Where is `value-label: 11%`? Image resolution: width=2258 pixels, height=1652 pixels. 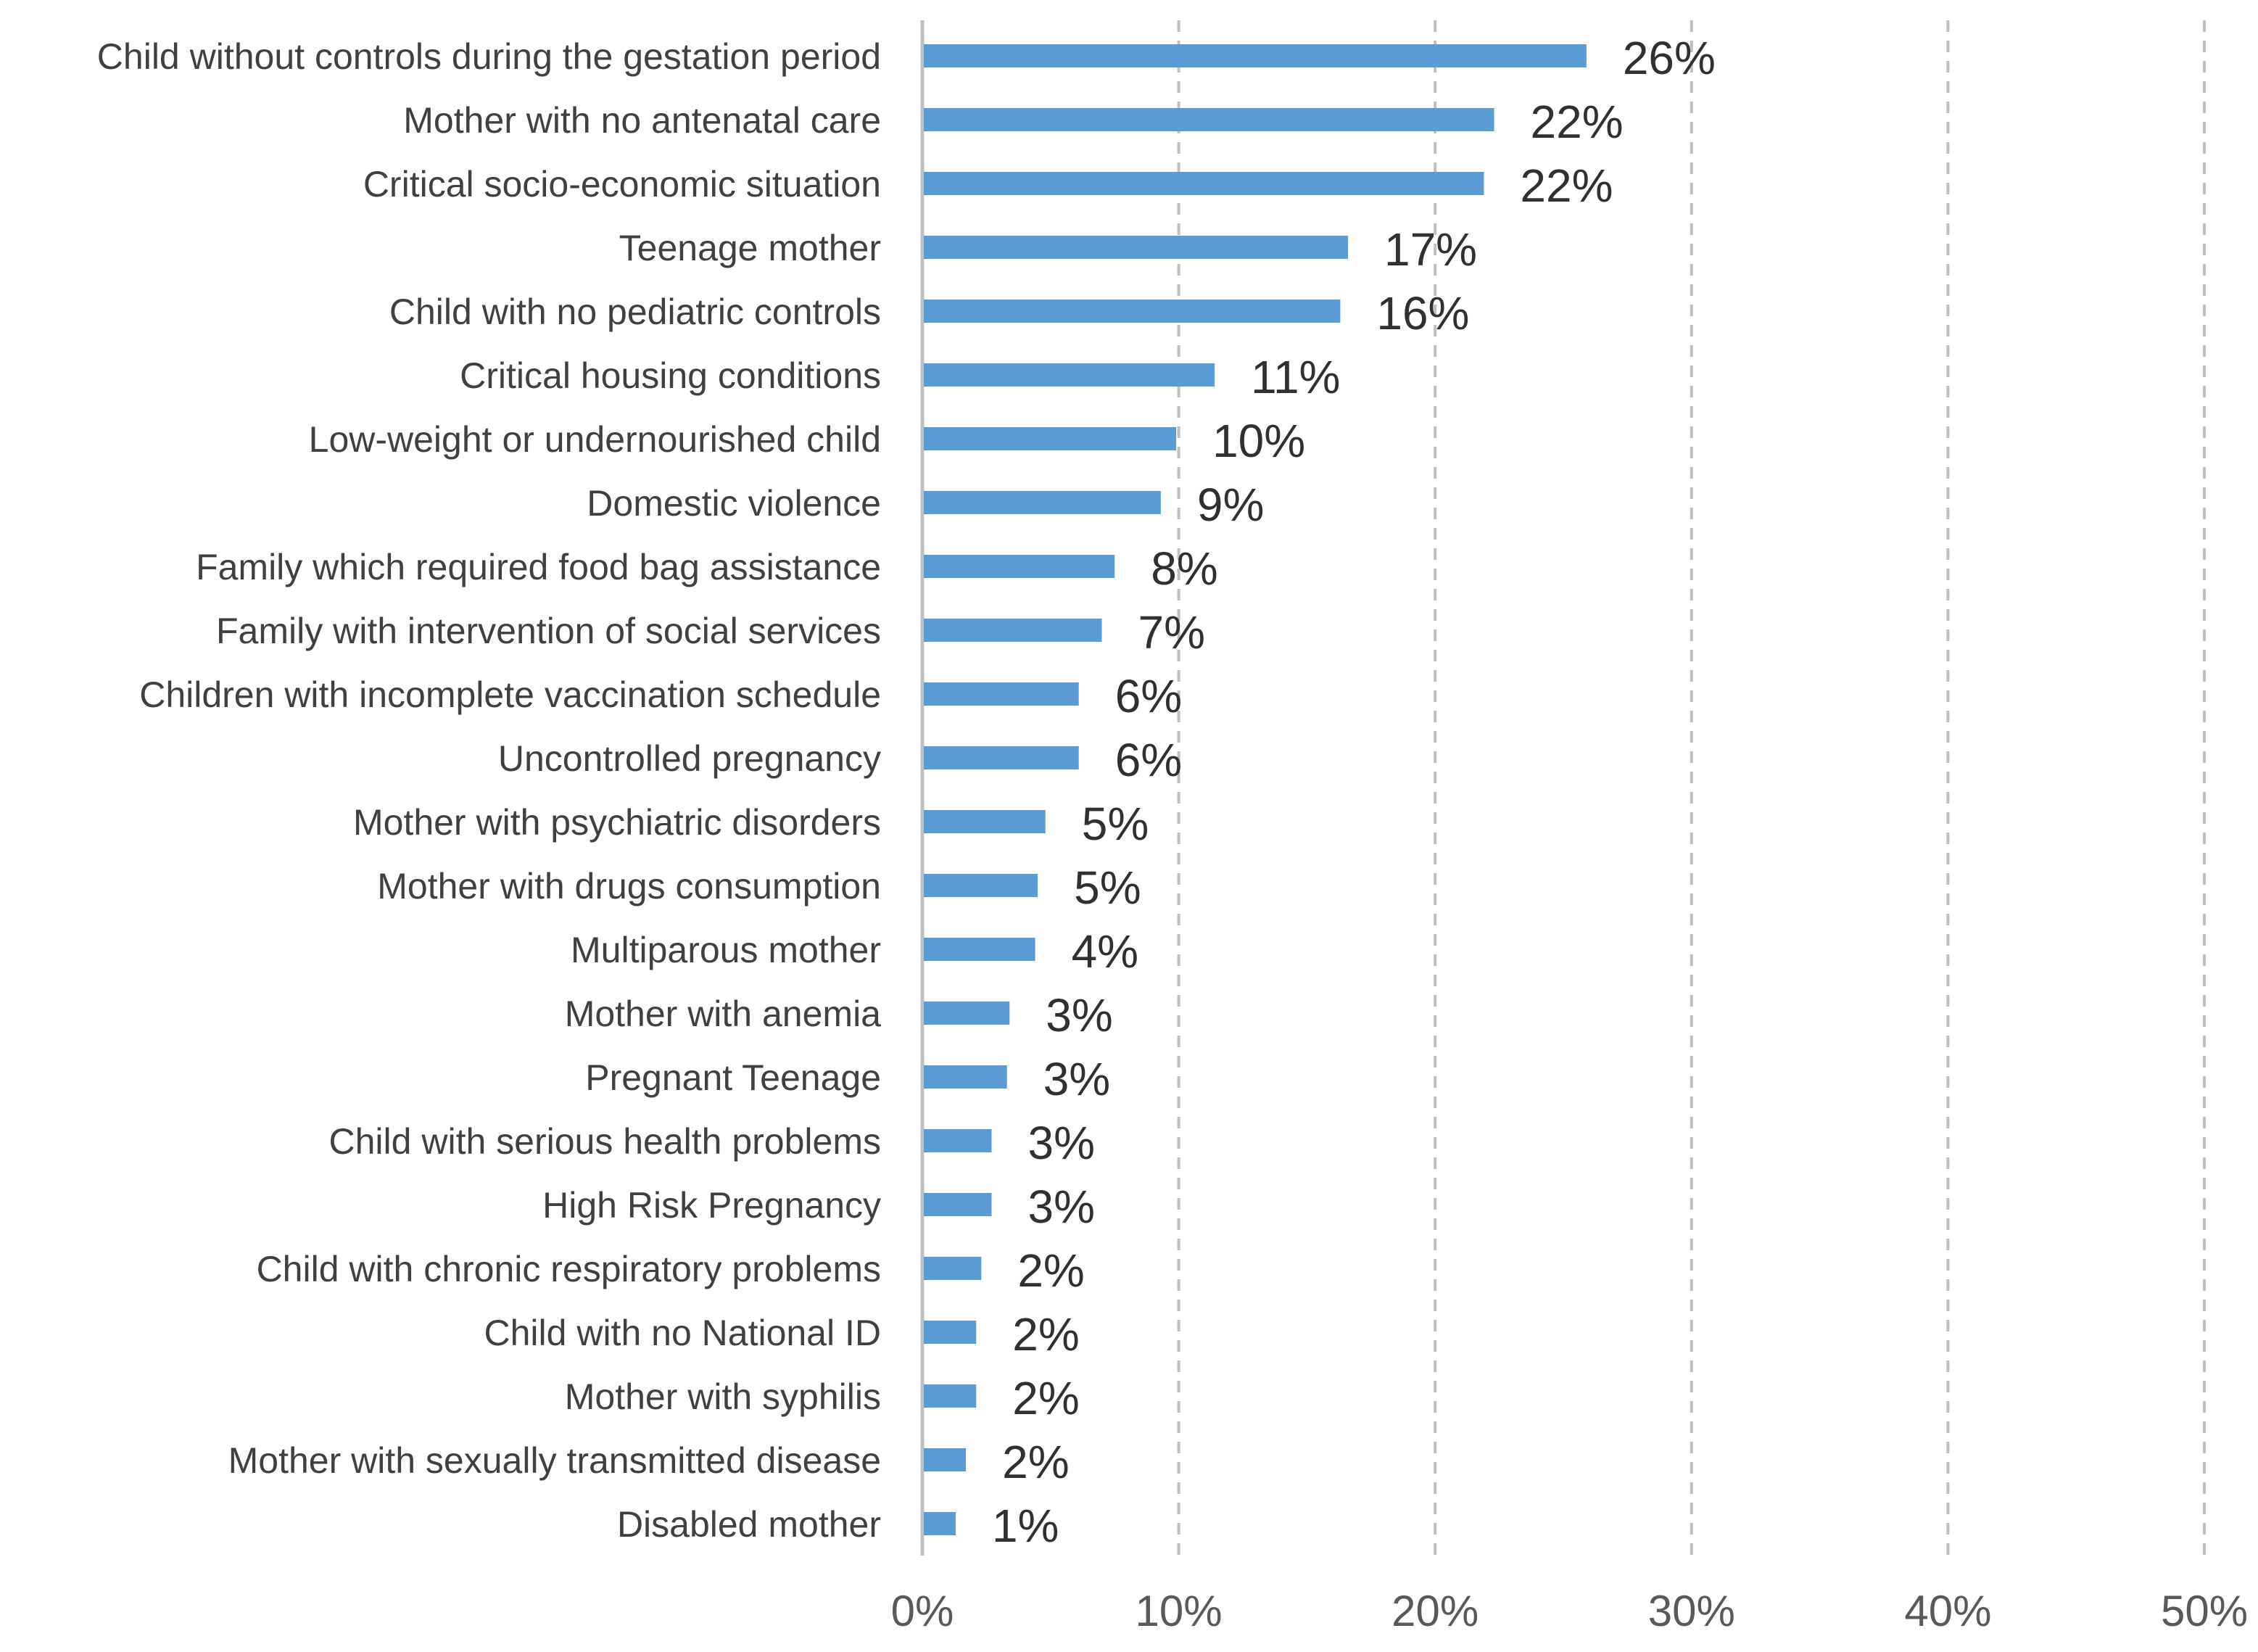
value-label: 11% is located at coordinates (1295, 377).